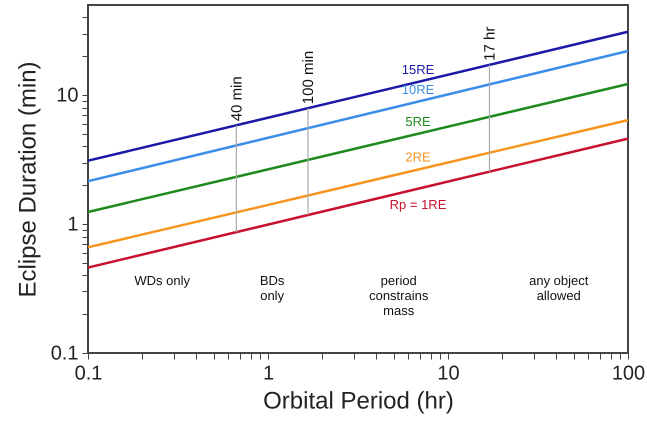 The image size is (647, 424). Describe the element at coordinates (67, 95) in the screenshot. I see `y-tick-label: 10` at that location.